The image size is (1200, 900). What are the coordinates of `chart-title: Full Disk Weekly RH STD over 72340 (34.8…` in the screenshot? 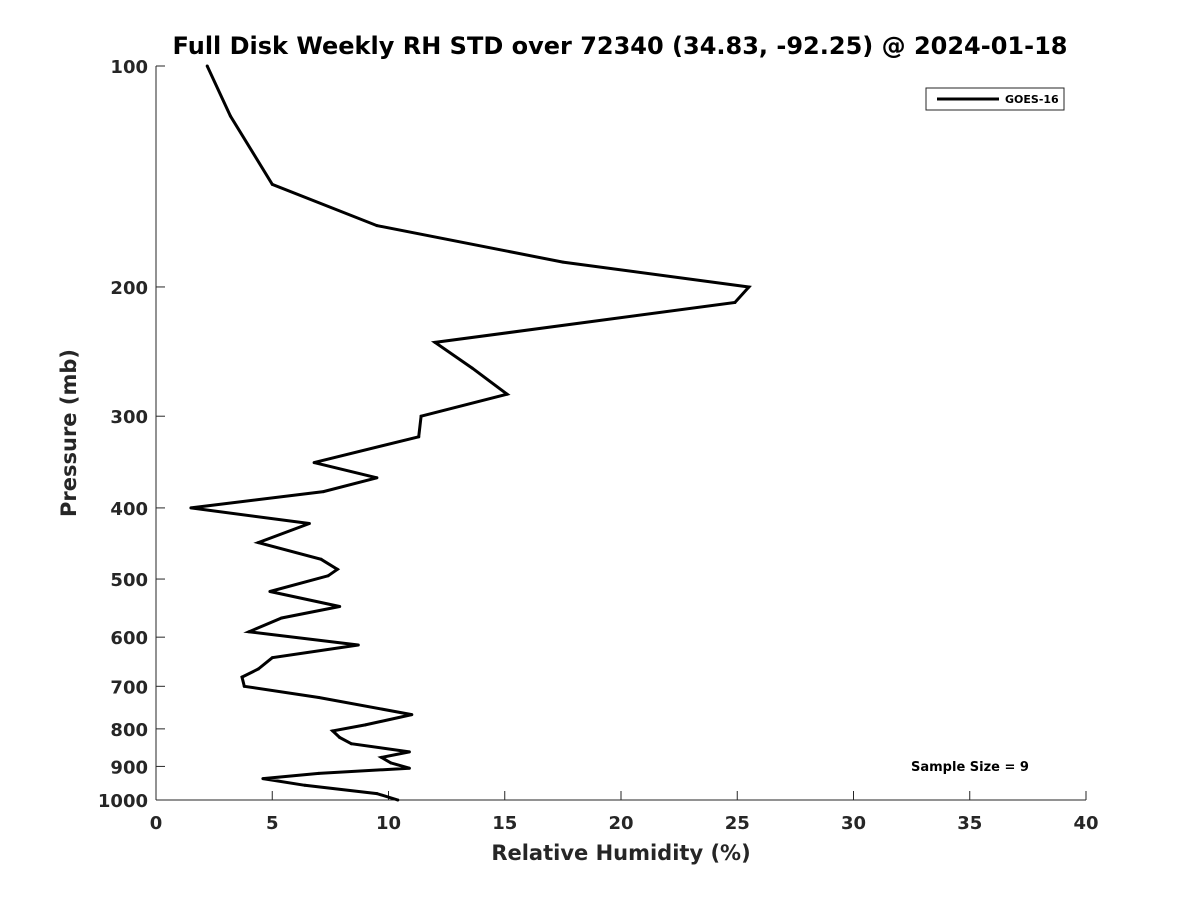 It's located at (620, 46).